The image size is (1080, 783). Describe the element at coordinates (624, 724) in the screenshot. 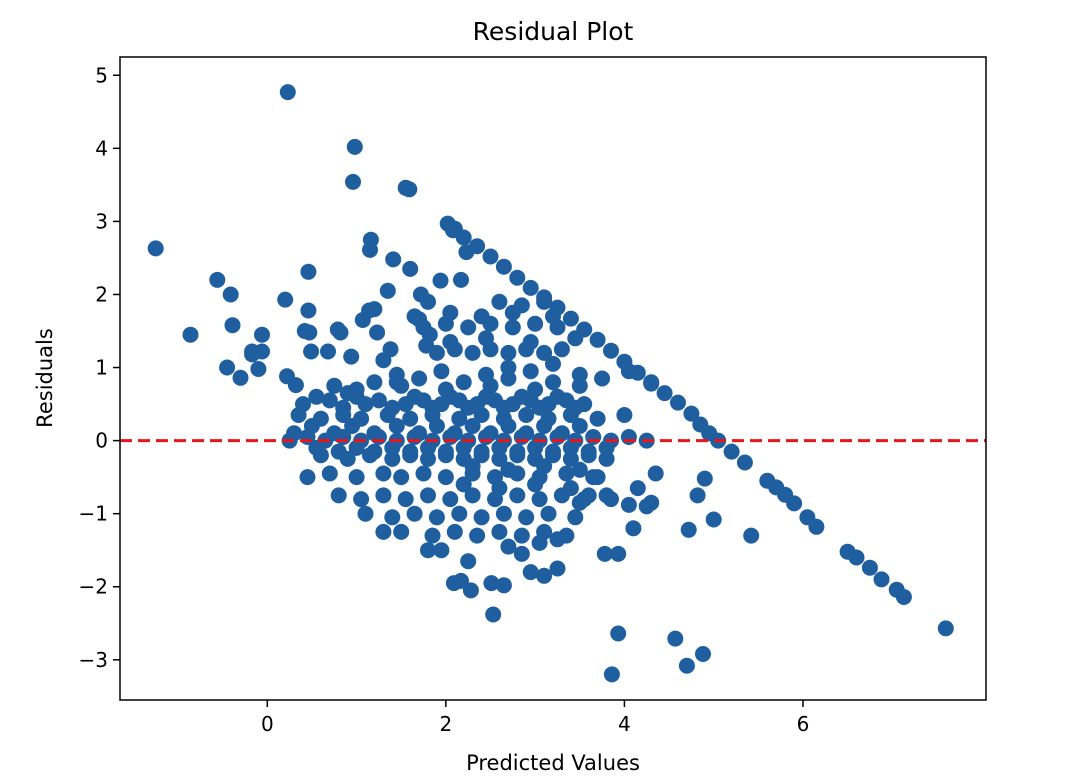

I see `x-tick-label: 4` at that location.